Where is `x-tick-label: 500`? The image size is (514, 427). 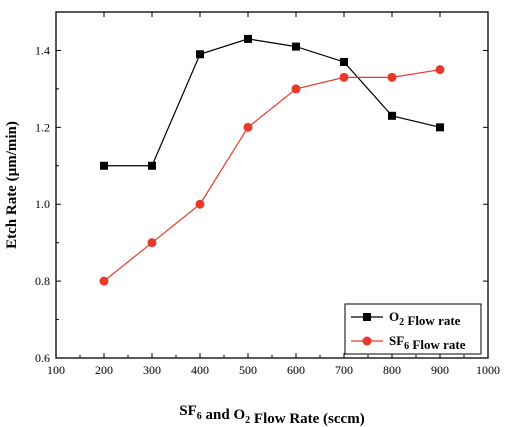 x-tick-label: 500 is located at coordinates (248, 370).